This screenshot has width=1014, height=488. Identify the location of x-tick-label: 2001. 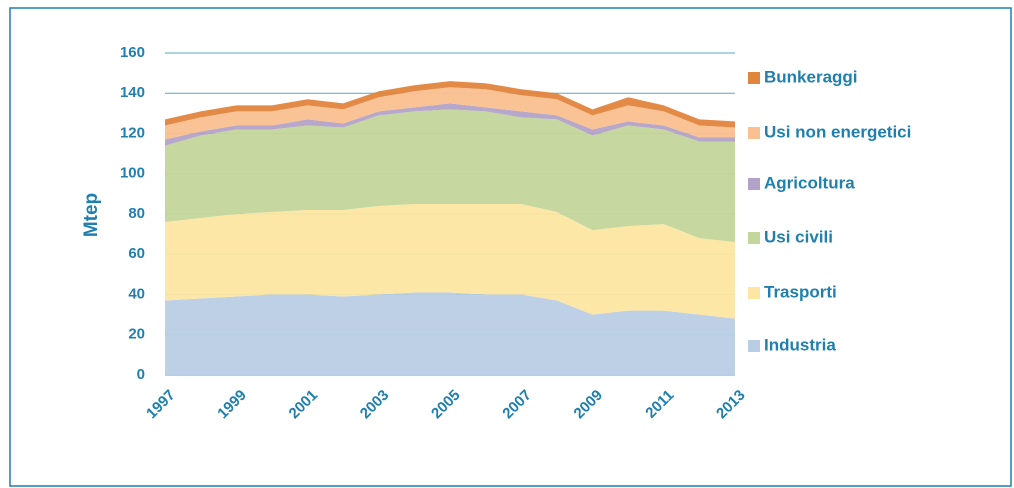
(304, 405).